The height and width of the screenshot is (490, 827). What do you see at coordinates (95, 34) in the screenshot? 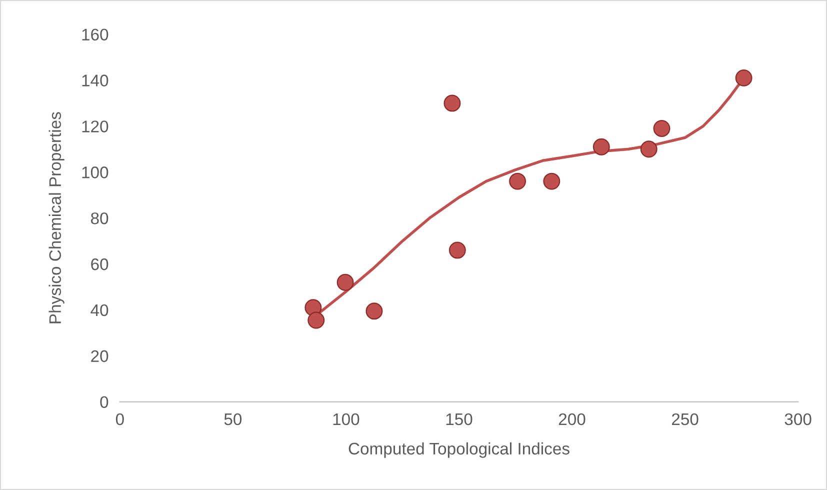
I see `y-tick-label: 160` at bounding box center [95, 34].